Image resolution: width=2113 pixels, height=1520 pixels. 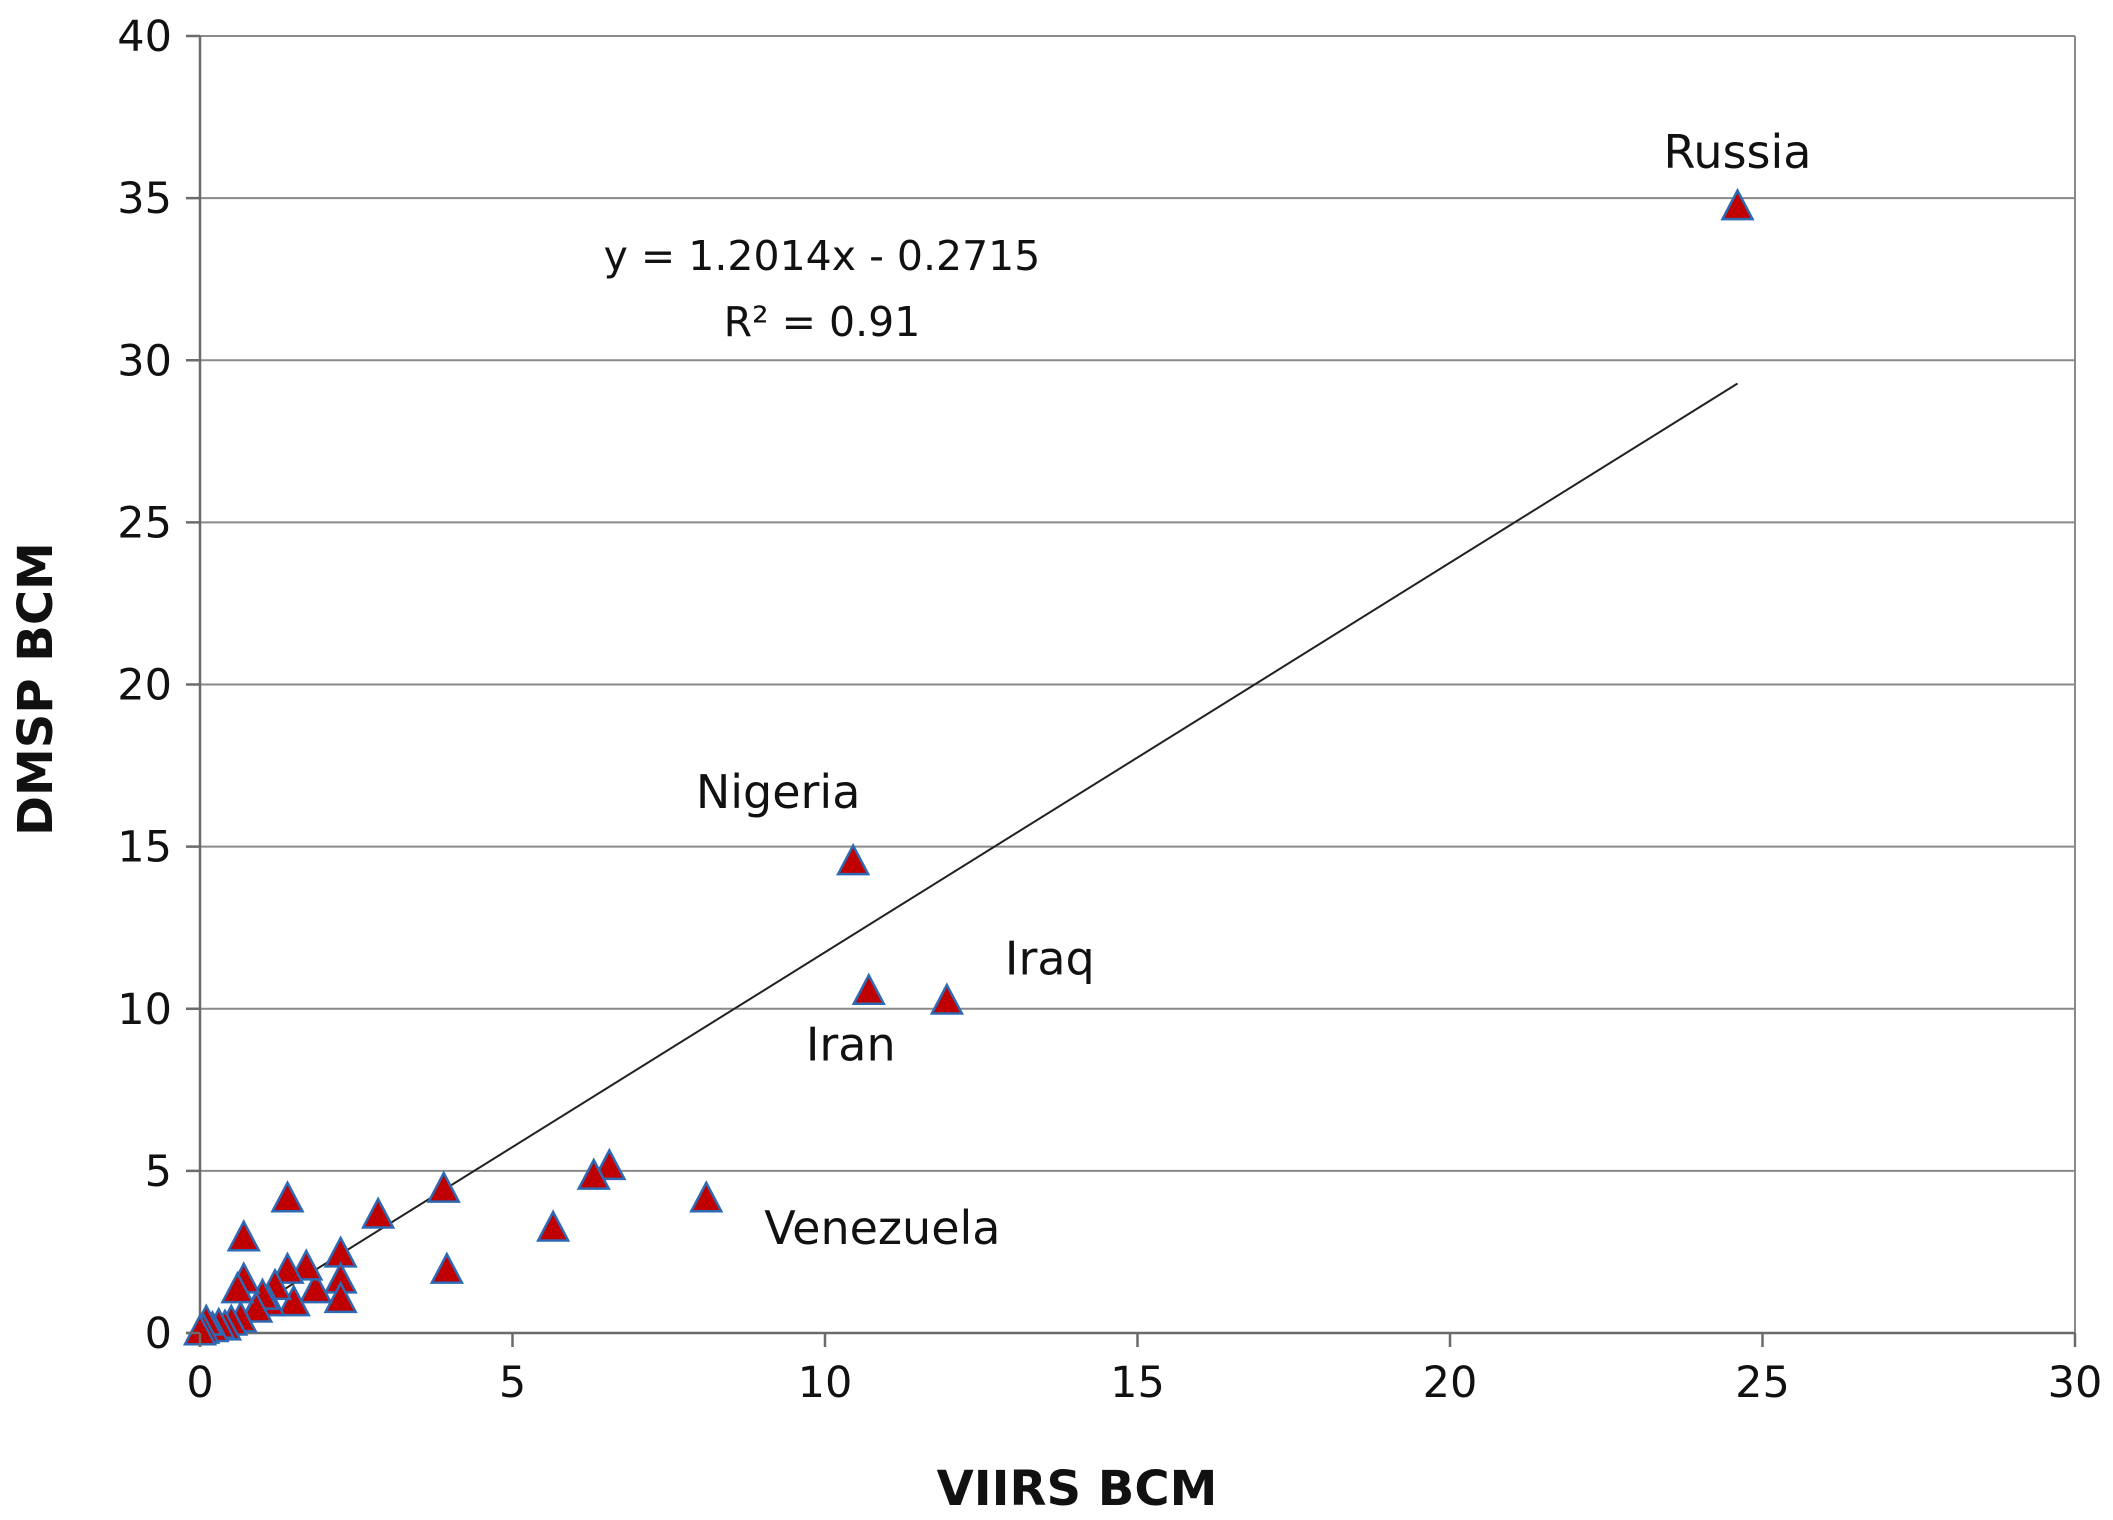 What do you see at coordinates (946, 998) in the screenshot?
I see `data-point-iraq` at bounding box center [946, 998].